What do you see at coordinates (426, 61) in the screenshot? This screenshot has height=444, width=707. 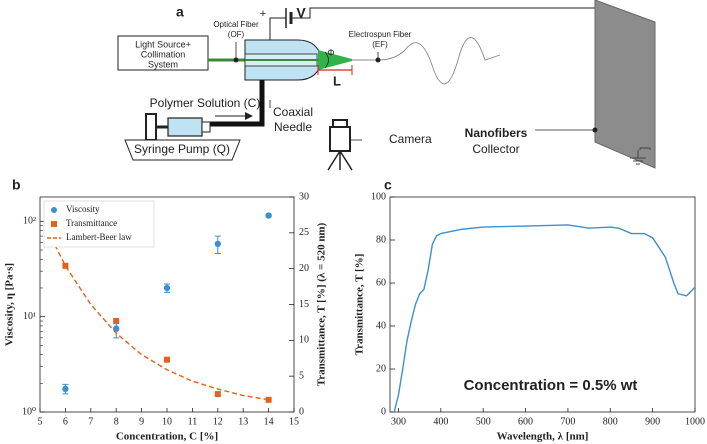 I see `electrospun-fiber` at bounding box center [426, 61].